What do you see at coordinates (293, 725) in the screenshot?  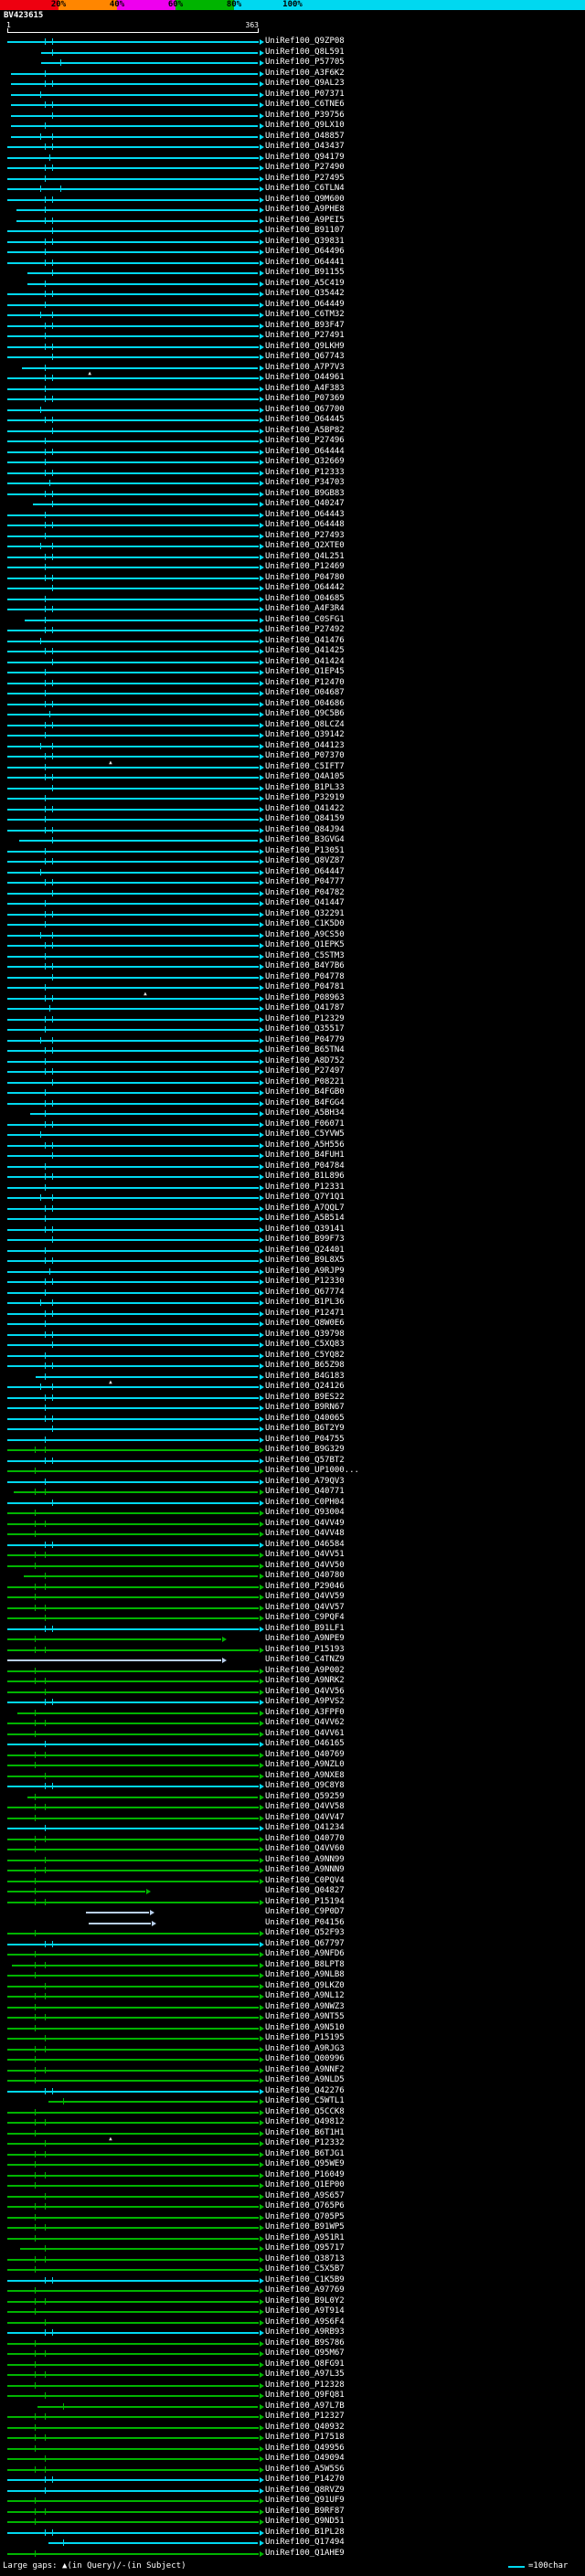 I see `hit-row: UniRef100_Q8LCZ4` at bounding box center [293, 725].